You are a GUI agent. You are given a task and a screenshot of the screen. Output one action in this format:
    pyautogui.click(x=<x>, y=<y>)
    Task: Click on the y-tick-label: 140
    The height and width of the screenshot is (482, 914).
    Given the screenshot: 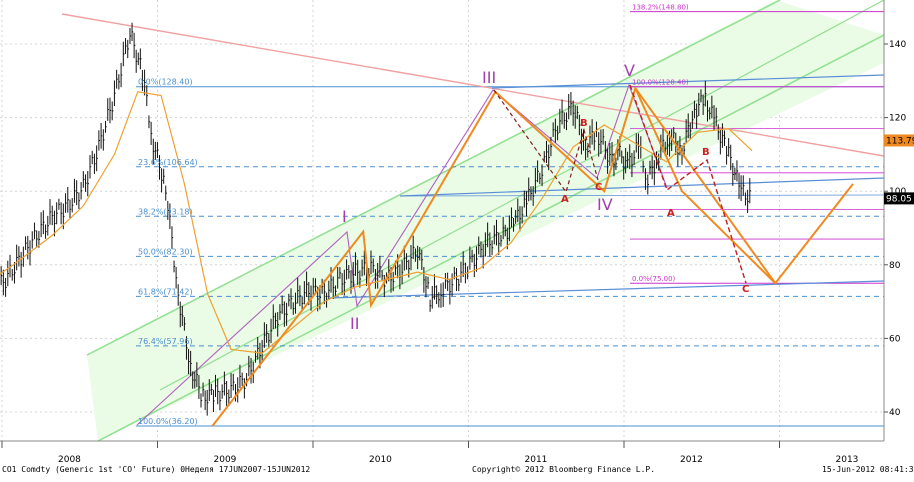 What is the action you would take?
    pyautogui.click(x=897, y=45)
    